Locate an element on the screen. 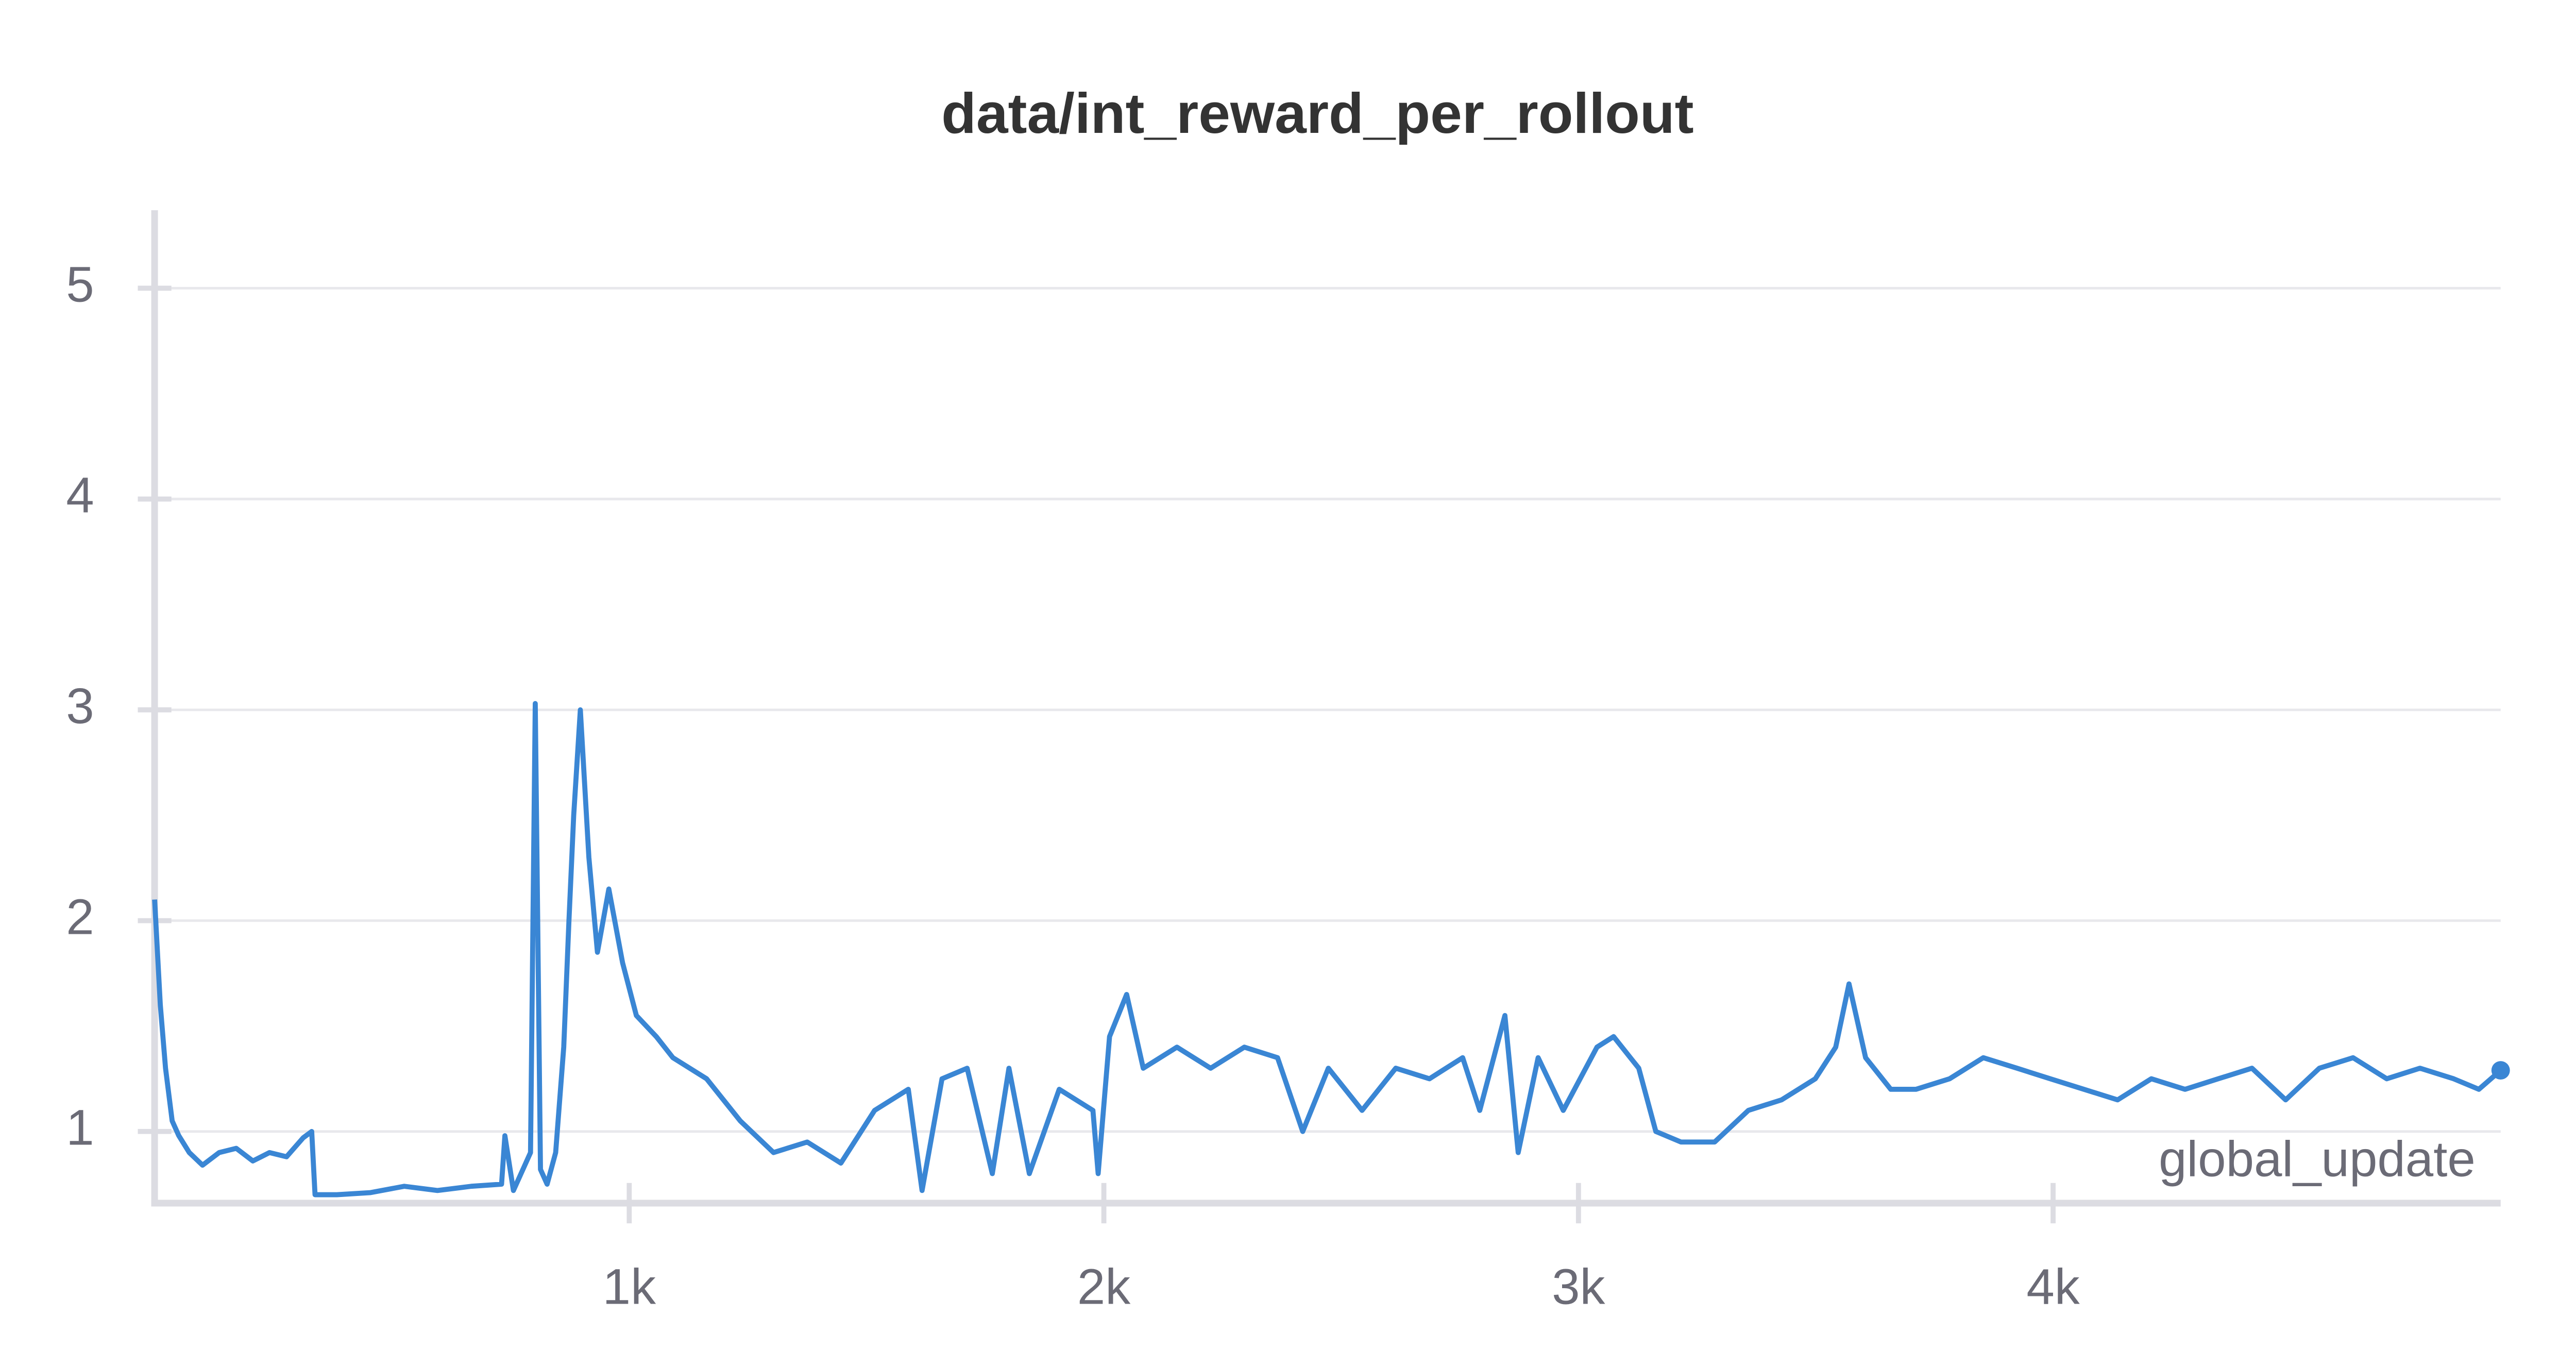 The width and height of the screenshot is (2576, 1368). x-tick-label: 3k is located at coordinates (1578, 1286).